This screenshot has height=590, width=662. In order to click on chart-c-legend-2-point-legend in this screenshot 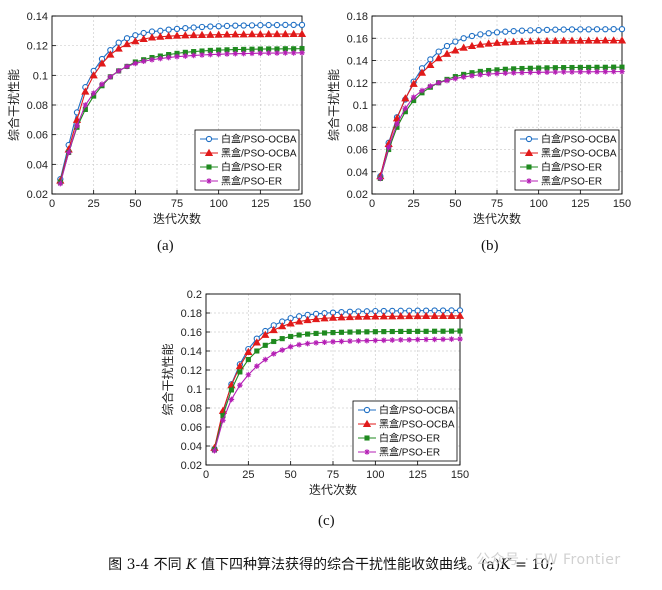, I will do `click(367, 438)`.